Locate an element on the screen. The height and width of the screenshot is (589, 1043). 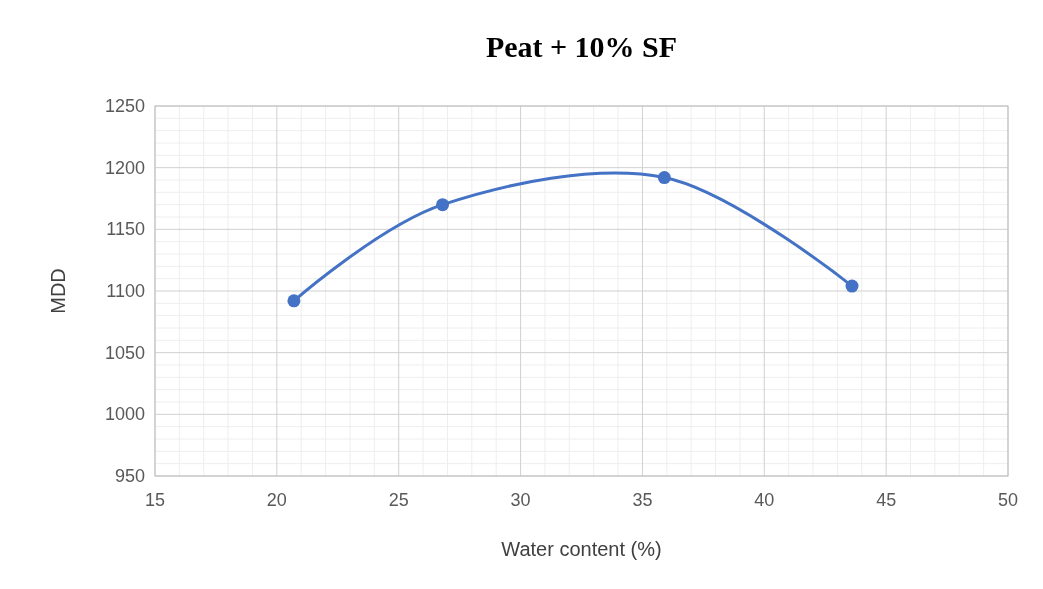
x-tick-label: 30 is located at coordinates (520, 500).